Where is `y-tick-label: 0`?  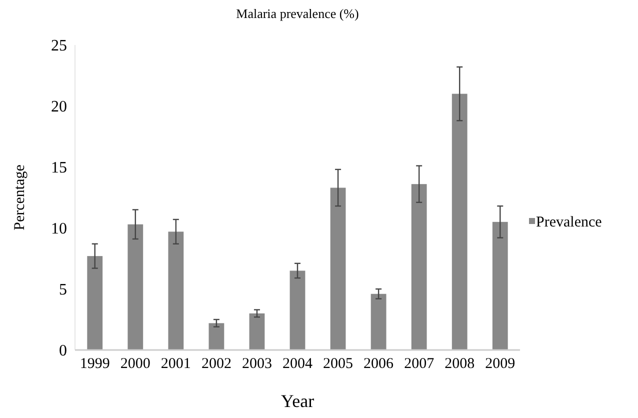 y-tick-label: 0 is located at coordinates (63, 351).